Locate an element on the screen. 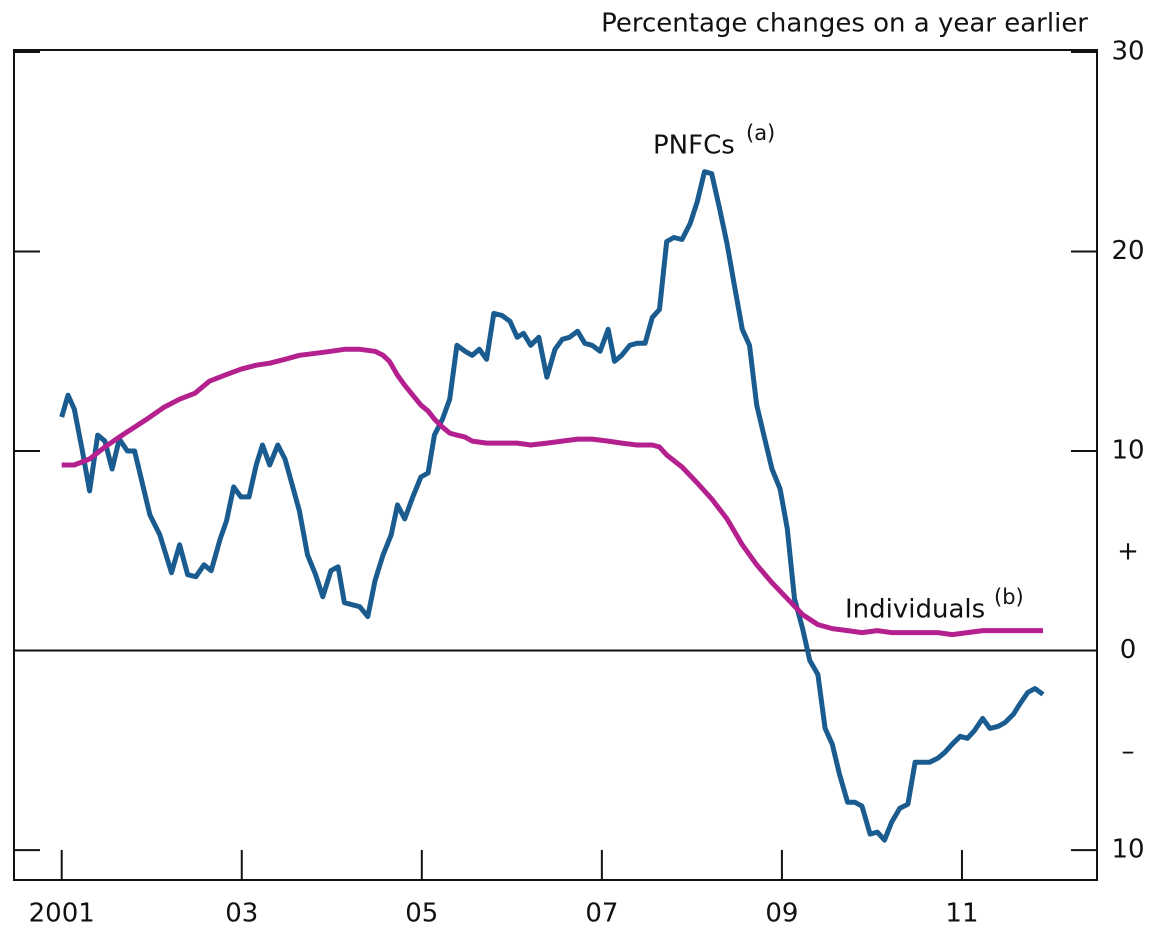 Image resolution: width=1155 pixels, height=932 pixels. y-tick-label: 0 is located at coordinates (1128, 650).